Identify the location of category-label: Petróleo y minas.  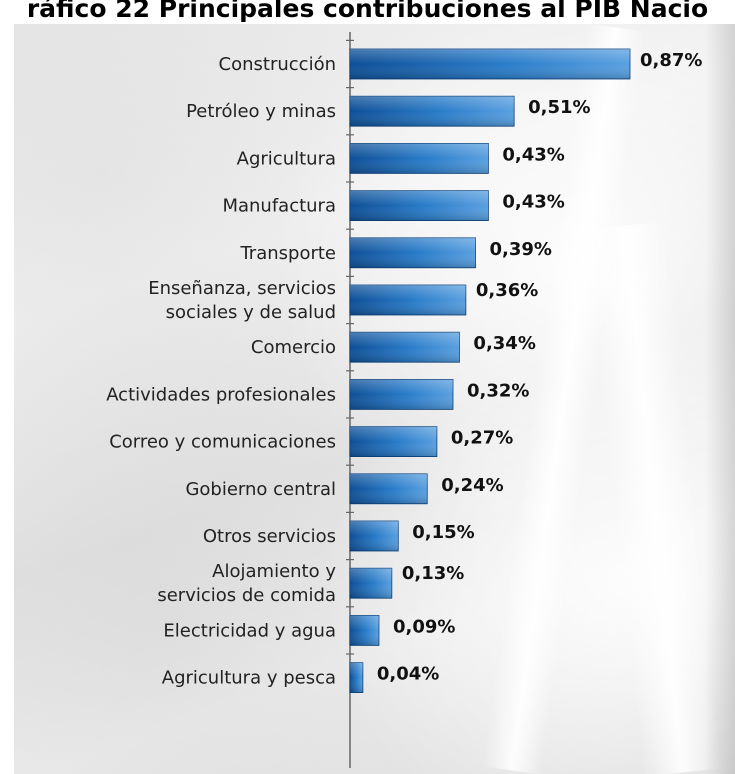
(261, 111).